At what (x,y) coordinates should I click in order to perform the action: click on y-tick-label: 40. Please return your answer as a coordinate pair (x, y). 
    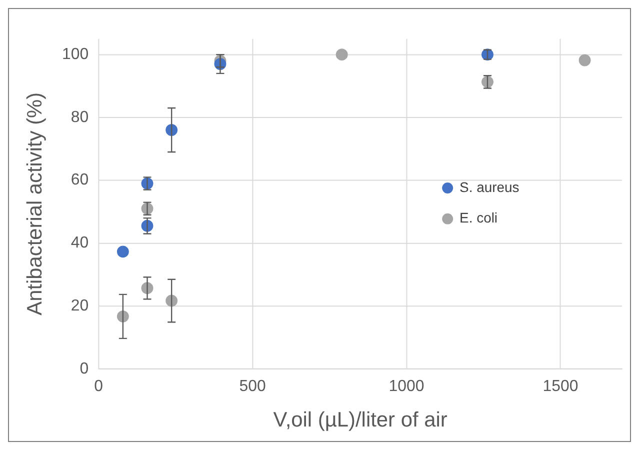
    Looking at the image, I should click on (79, 243).